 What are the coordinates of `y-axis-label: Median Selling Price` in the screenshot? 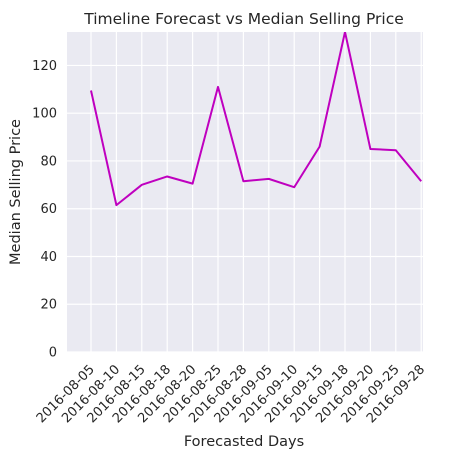 It's located at (16, 192).